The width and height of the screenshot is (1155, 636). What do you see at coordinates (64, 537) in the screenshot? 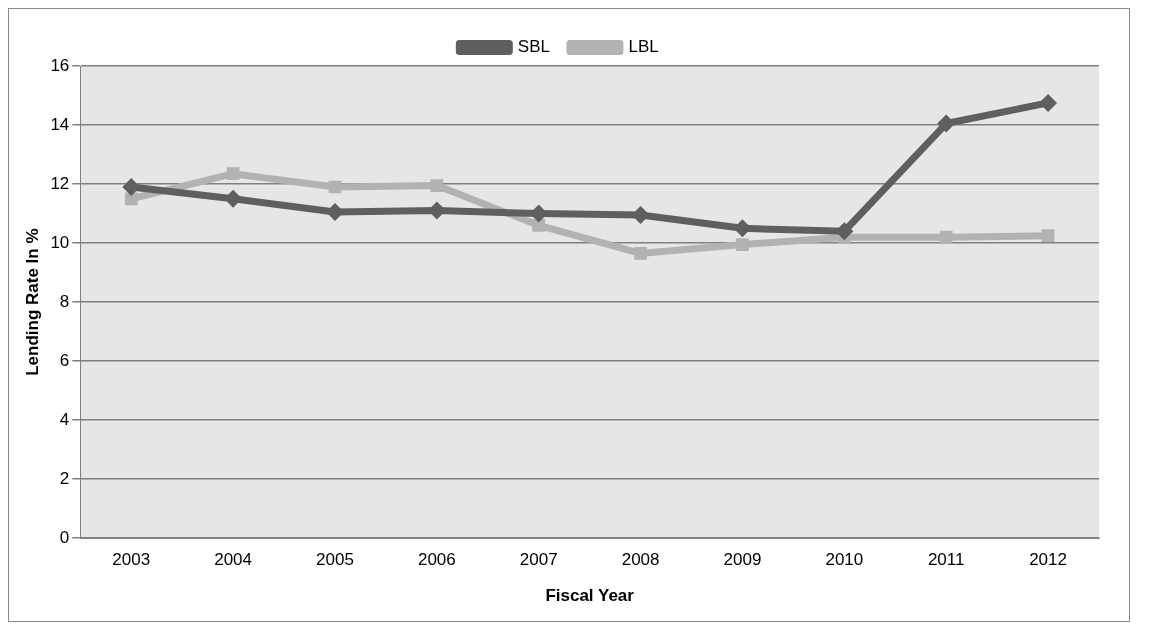
I see `y-tick-label: 0` at bounding box center [64, 537].